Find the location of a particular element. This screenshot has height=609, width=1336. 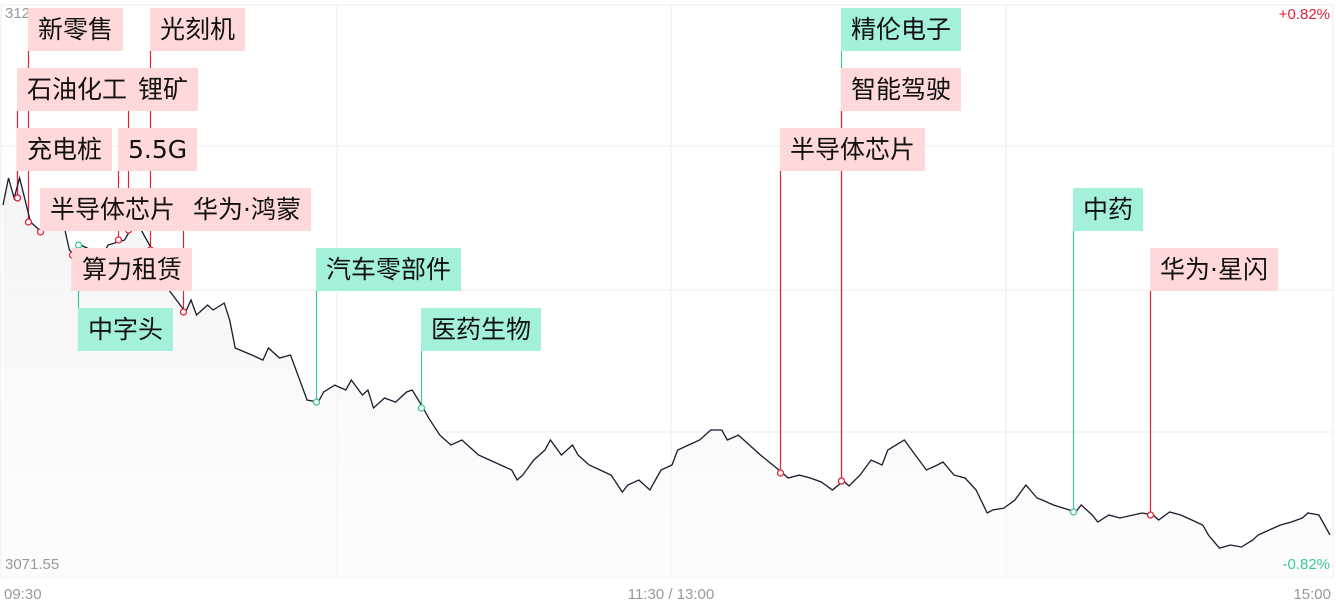

y-min-label: 3071.55 is located at coordinates (32, 564).